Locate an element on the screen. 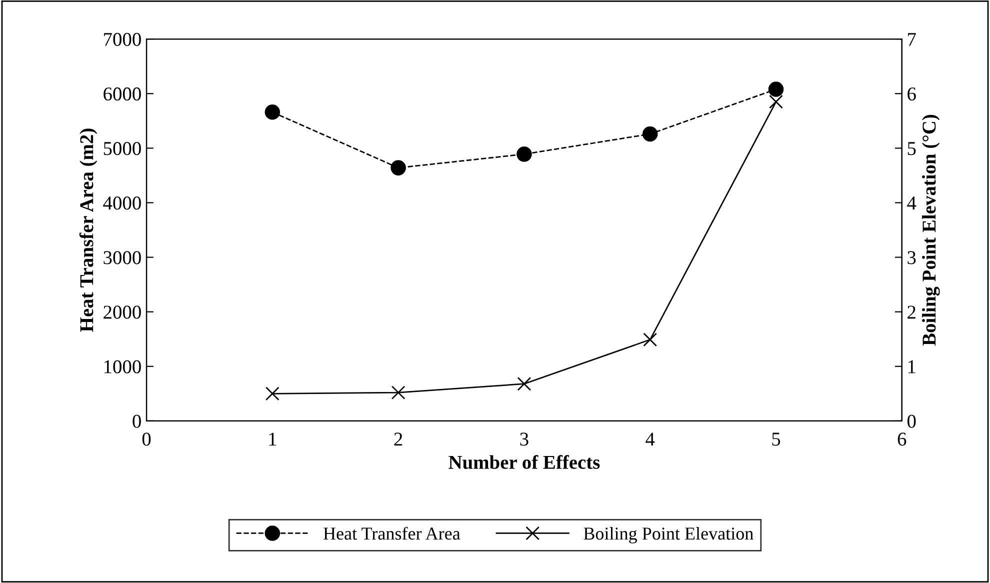  x-axis-title: Number of Effects is located at coordinates (524, 462).